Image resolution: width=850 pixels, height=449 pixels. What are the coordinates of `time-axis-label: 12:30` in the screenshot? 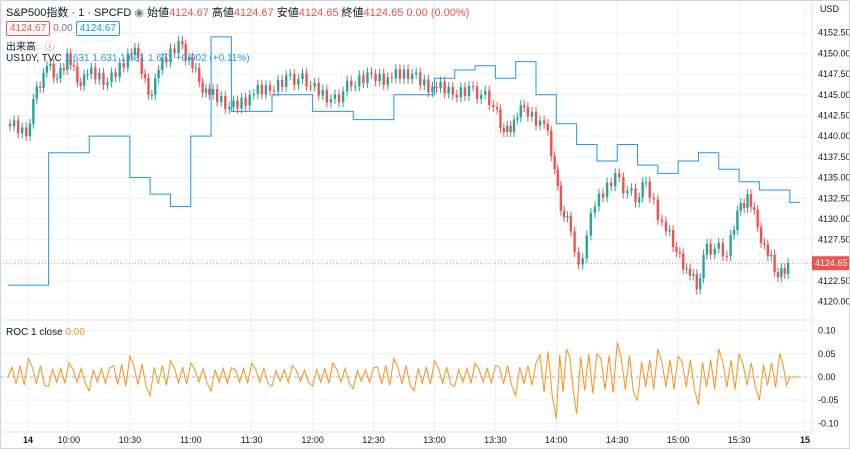 It's located at (373, 440).